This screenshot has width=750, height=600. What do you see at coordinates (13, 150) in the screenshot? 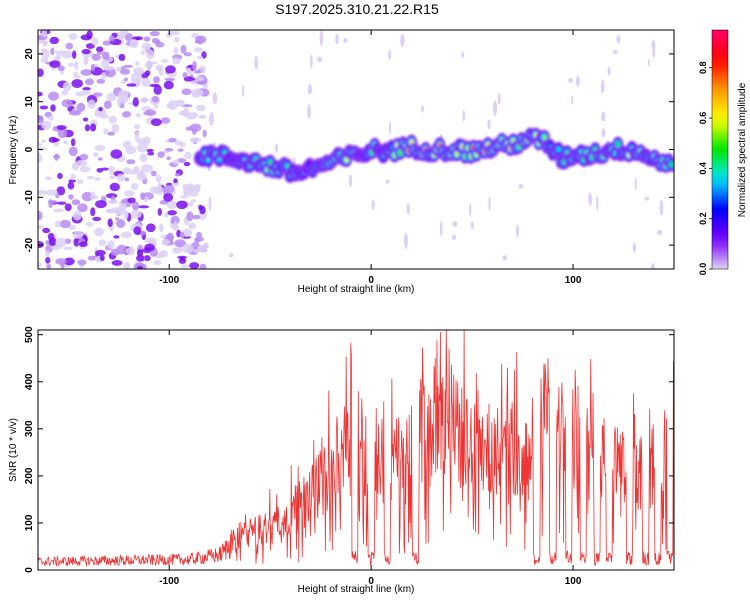
I see `spectrogram-y-label: Frequency (Hz)` at bounding box center [13, 150].